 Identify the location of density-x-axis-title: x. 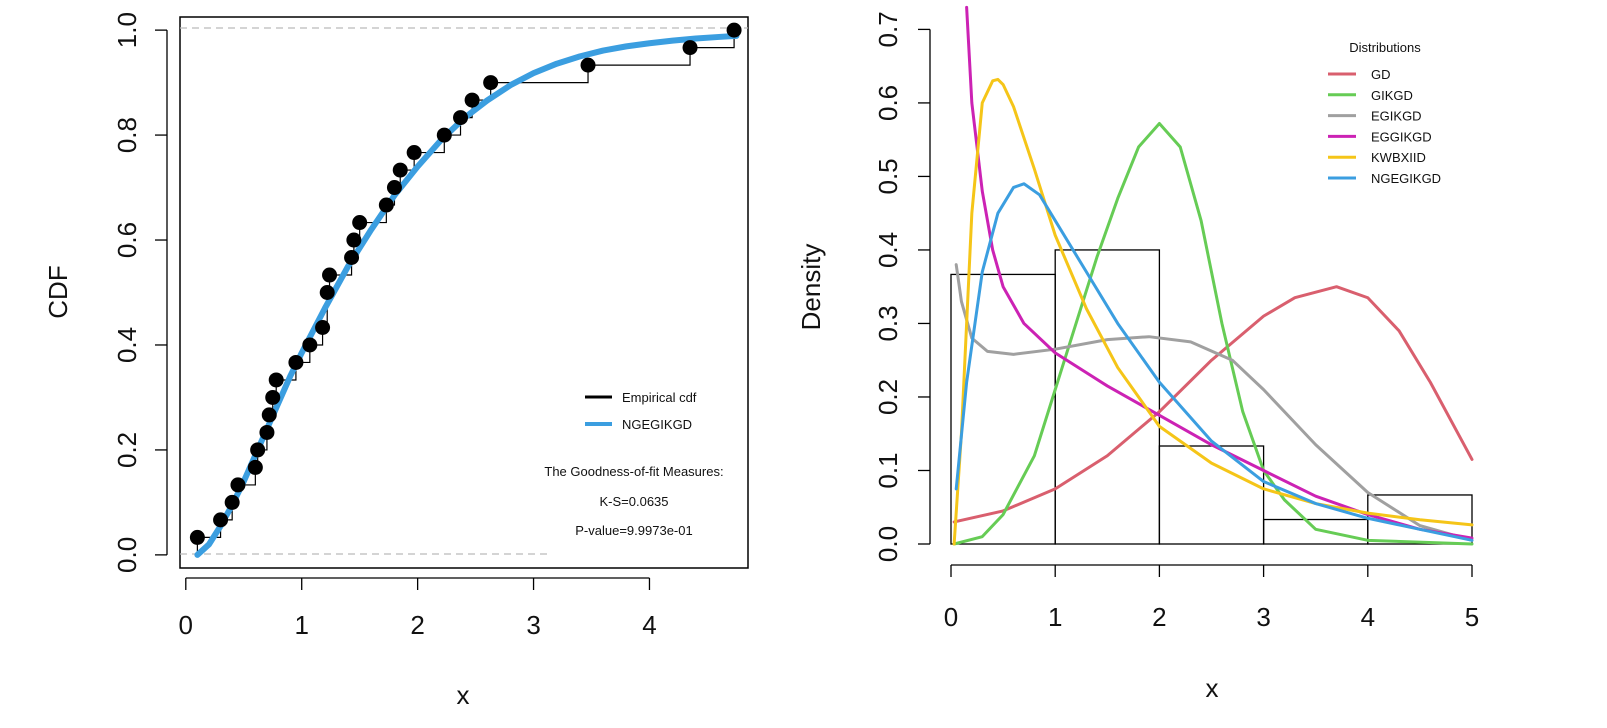
(1212, 688).